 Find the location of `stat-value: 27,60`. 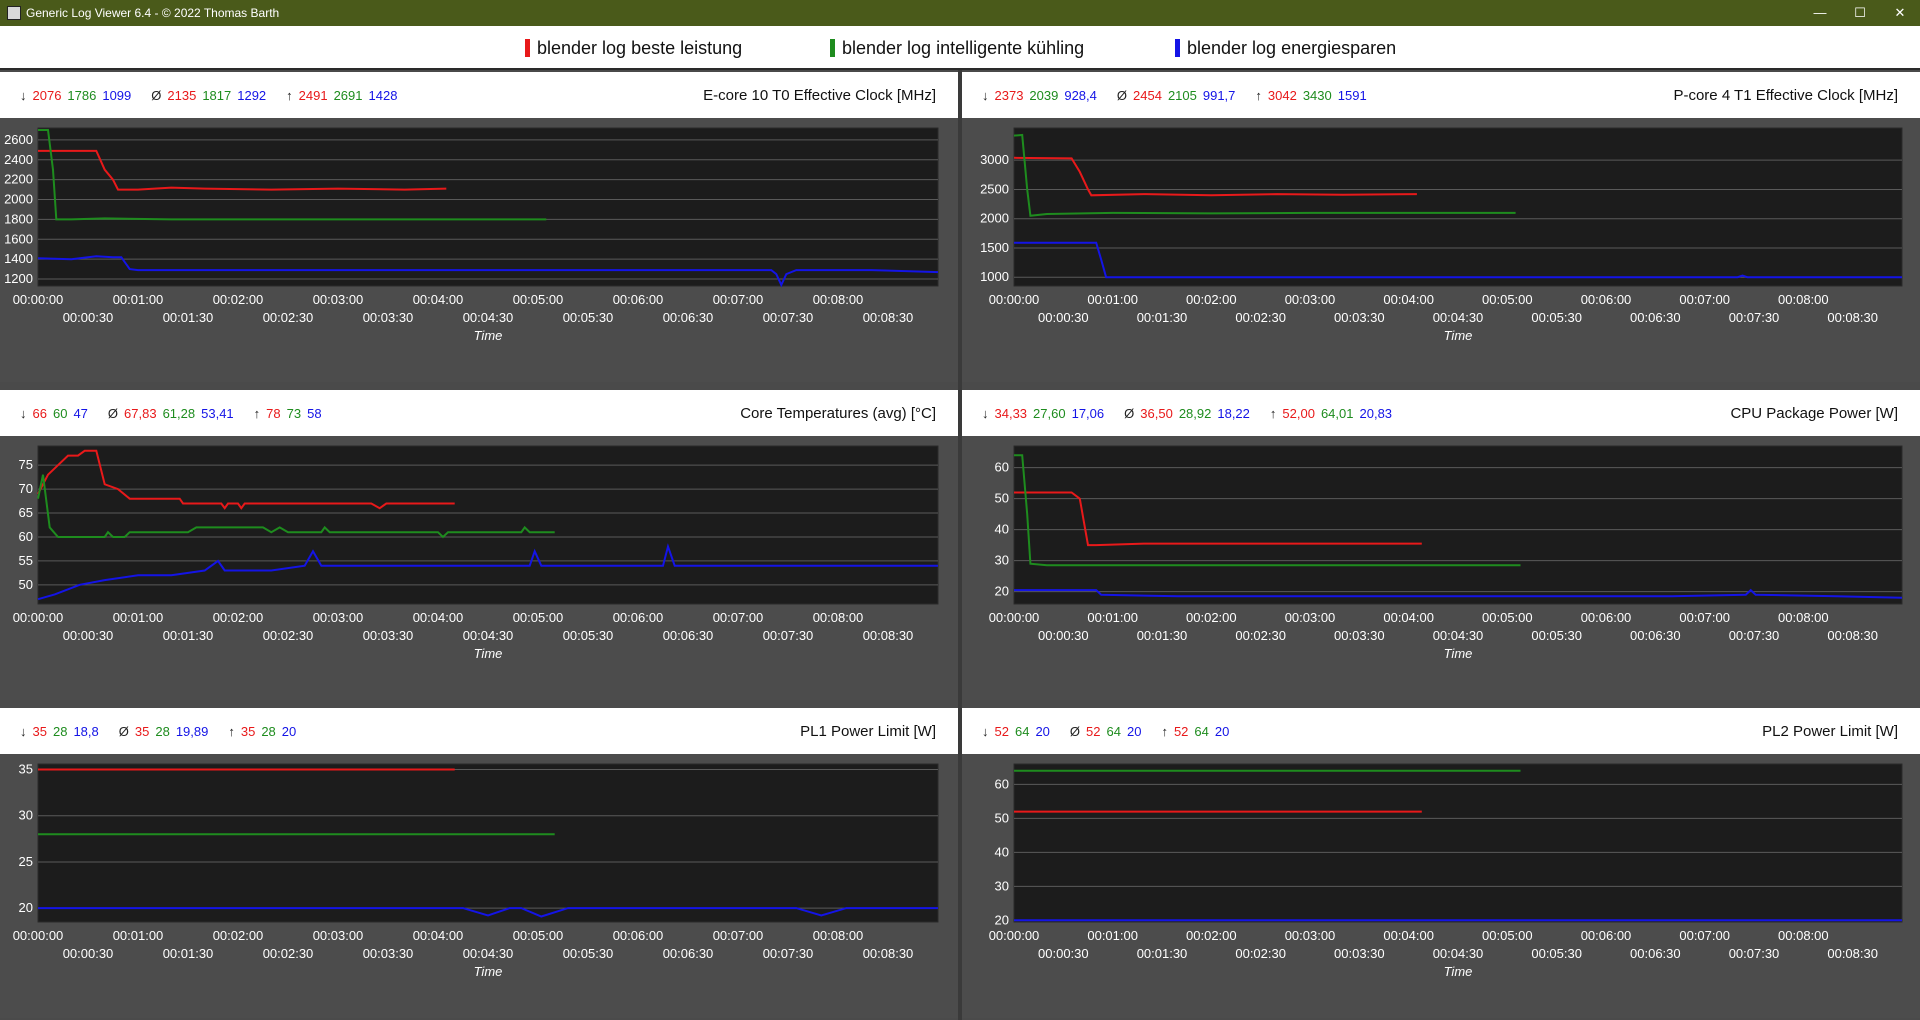

stat-value: 27,60 is located at coordinates (1049, 413).